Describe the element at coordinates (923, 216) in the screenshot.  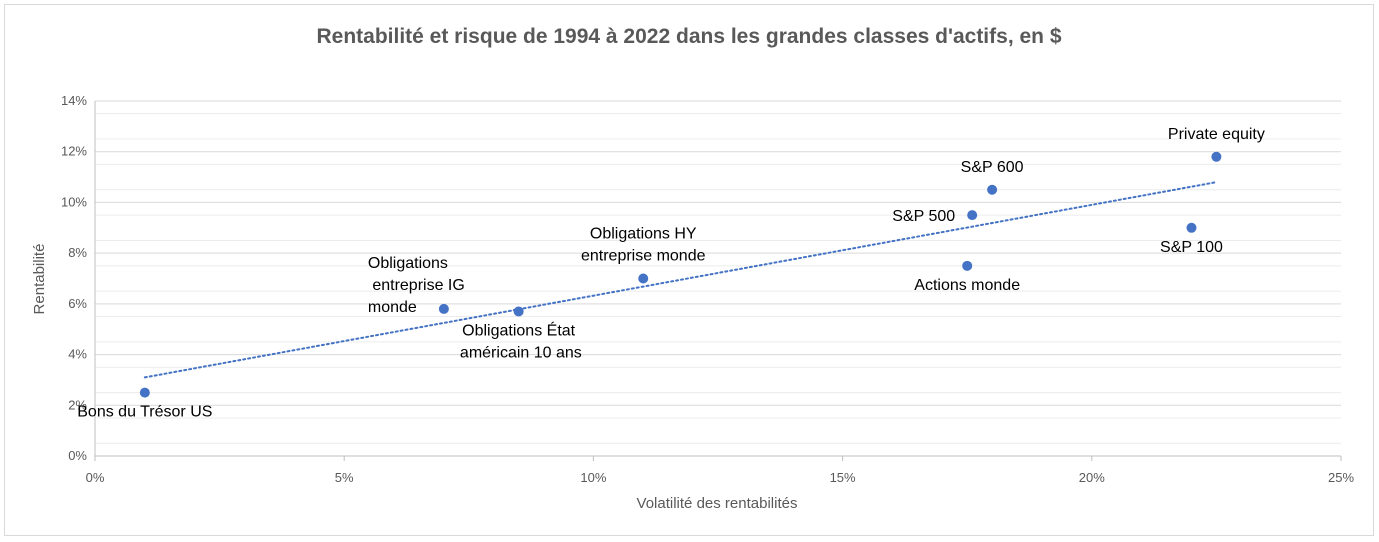
I see `data-label: S&P 500` at that location.